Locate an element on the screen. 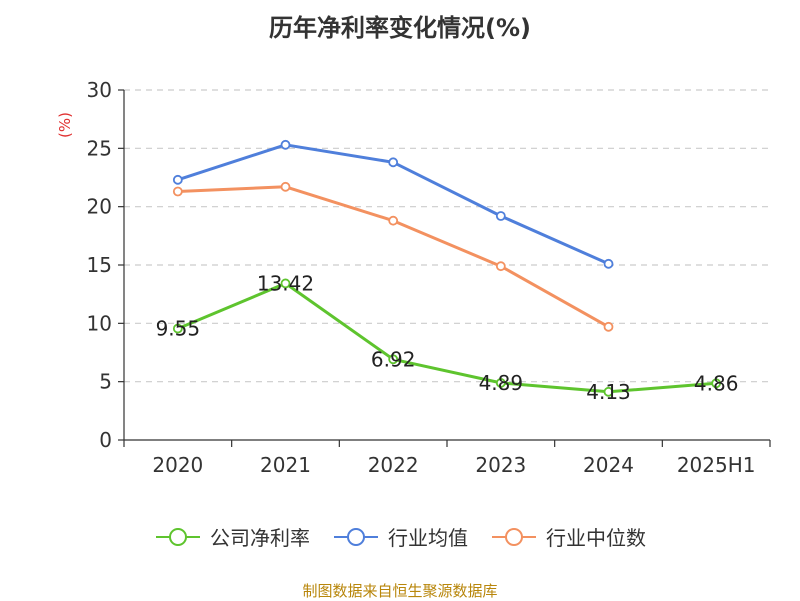 The width and height of the screenshot is (800, 601). data-label: 4.13 is located at coordinates (608, 392).